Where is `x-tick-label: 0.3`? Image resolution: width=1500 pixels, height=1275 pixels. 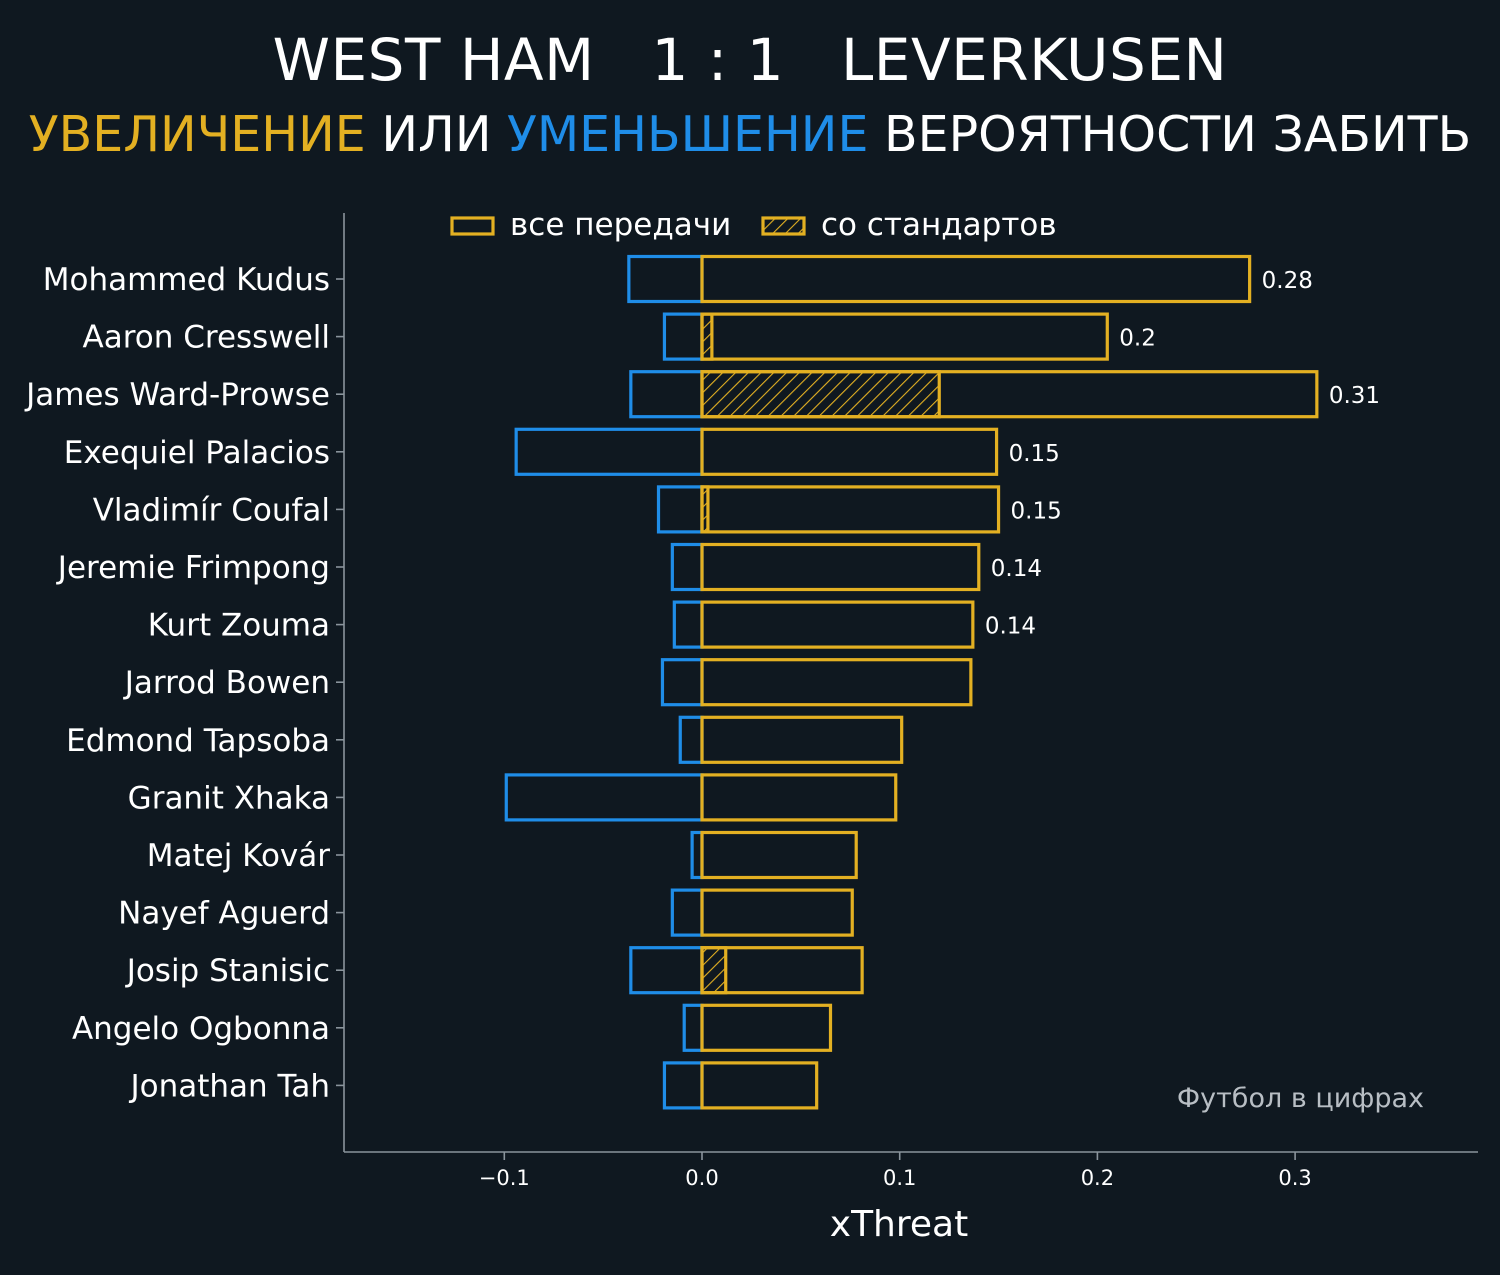 x-tick-label: 0.3 is located at coordinates (1294, 1178).